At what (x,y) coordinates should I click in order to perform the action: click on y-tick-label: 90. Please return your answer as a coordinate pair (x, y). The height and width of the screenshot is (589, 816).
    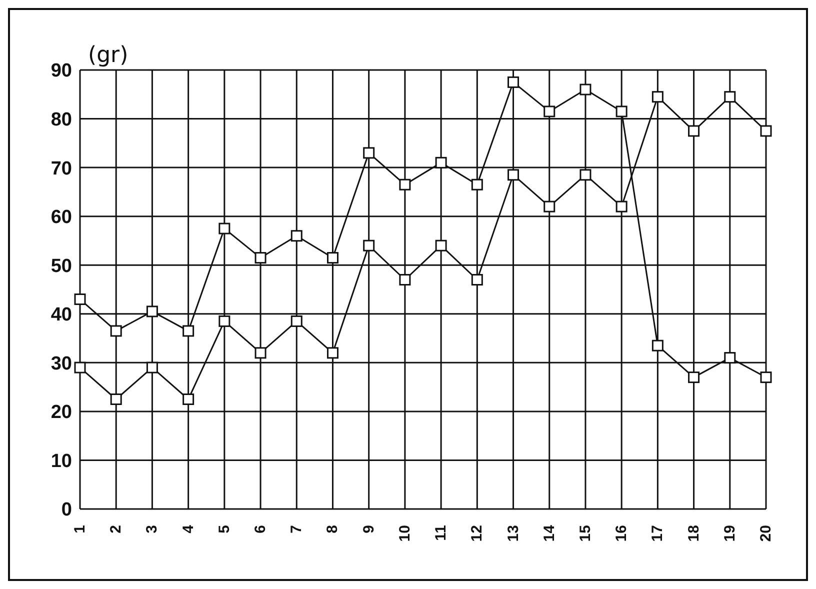
    Looking at the image, I should click on (61, 71).